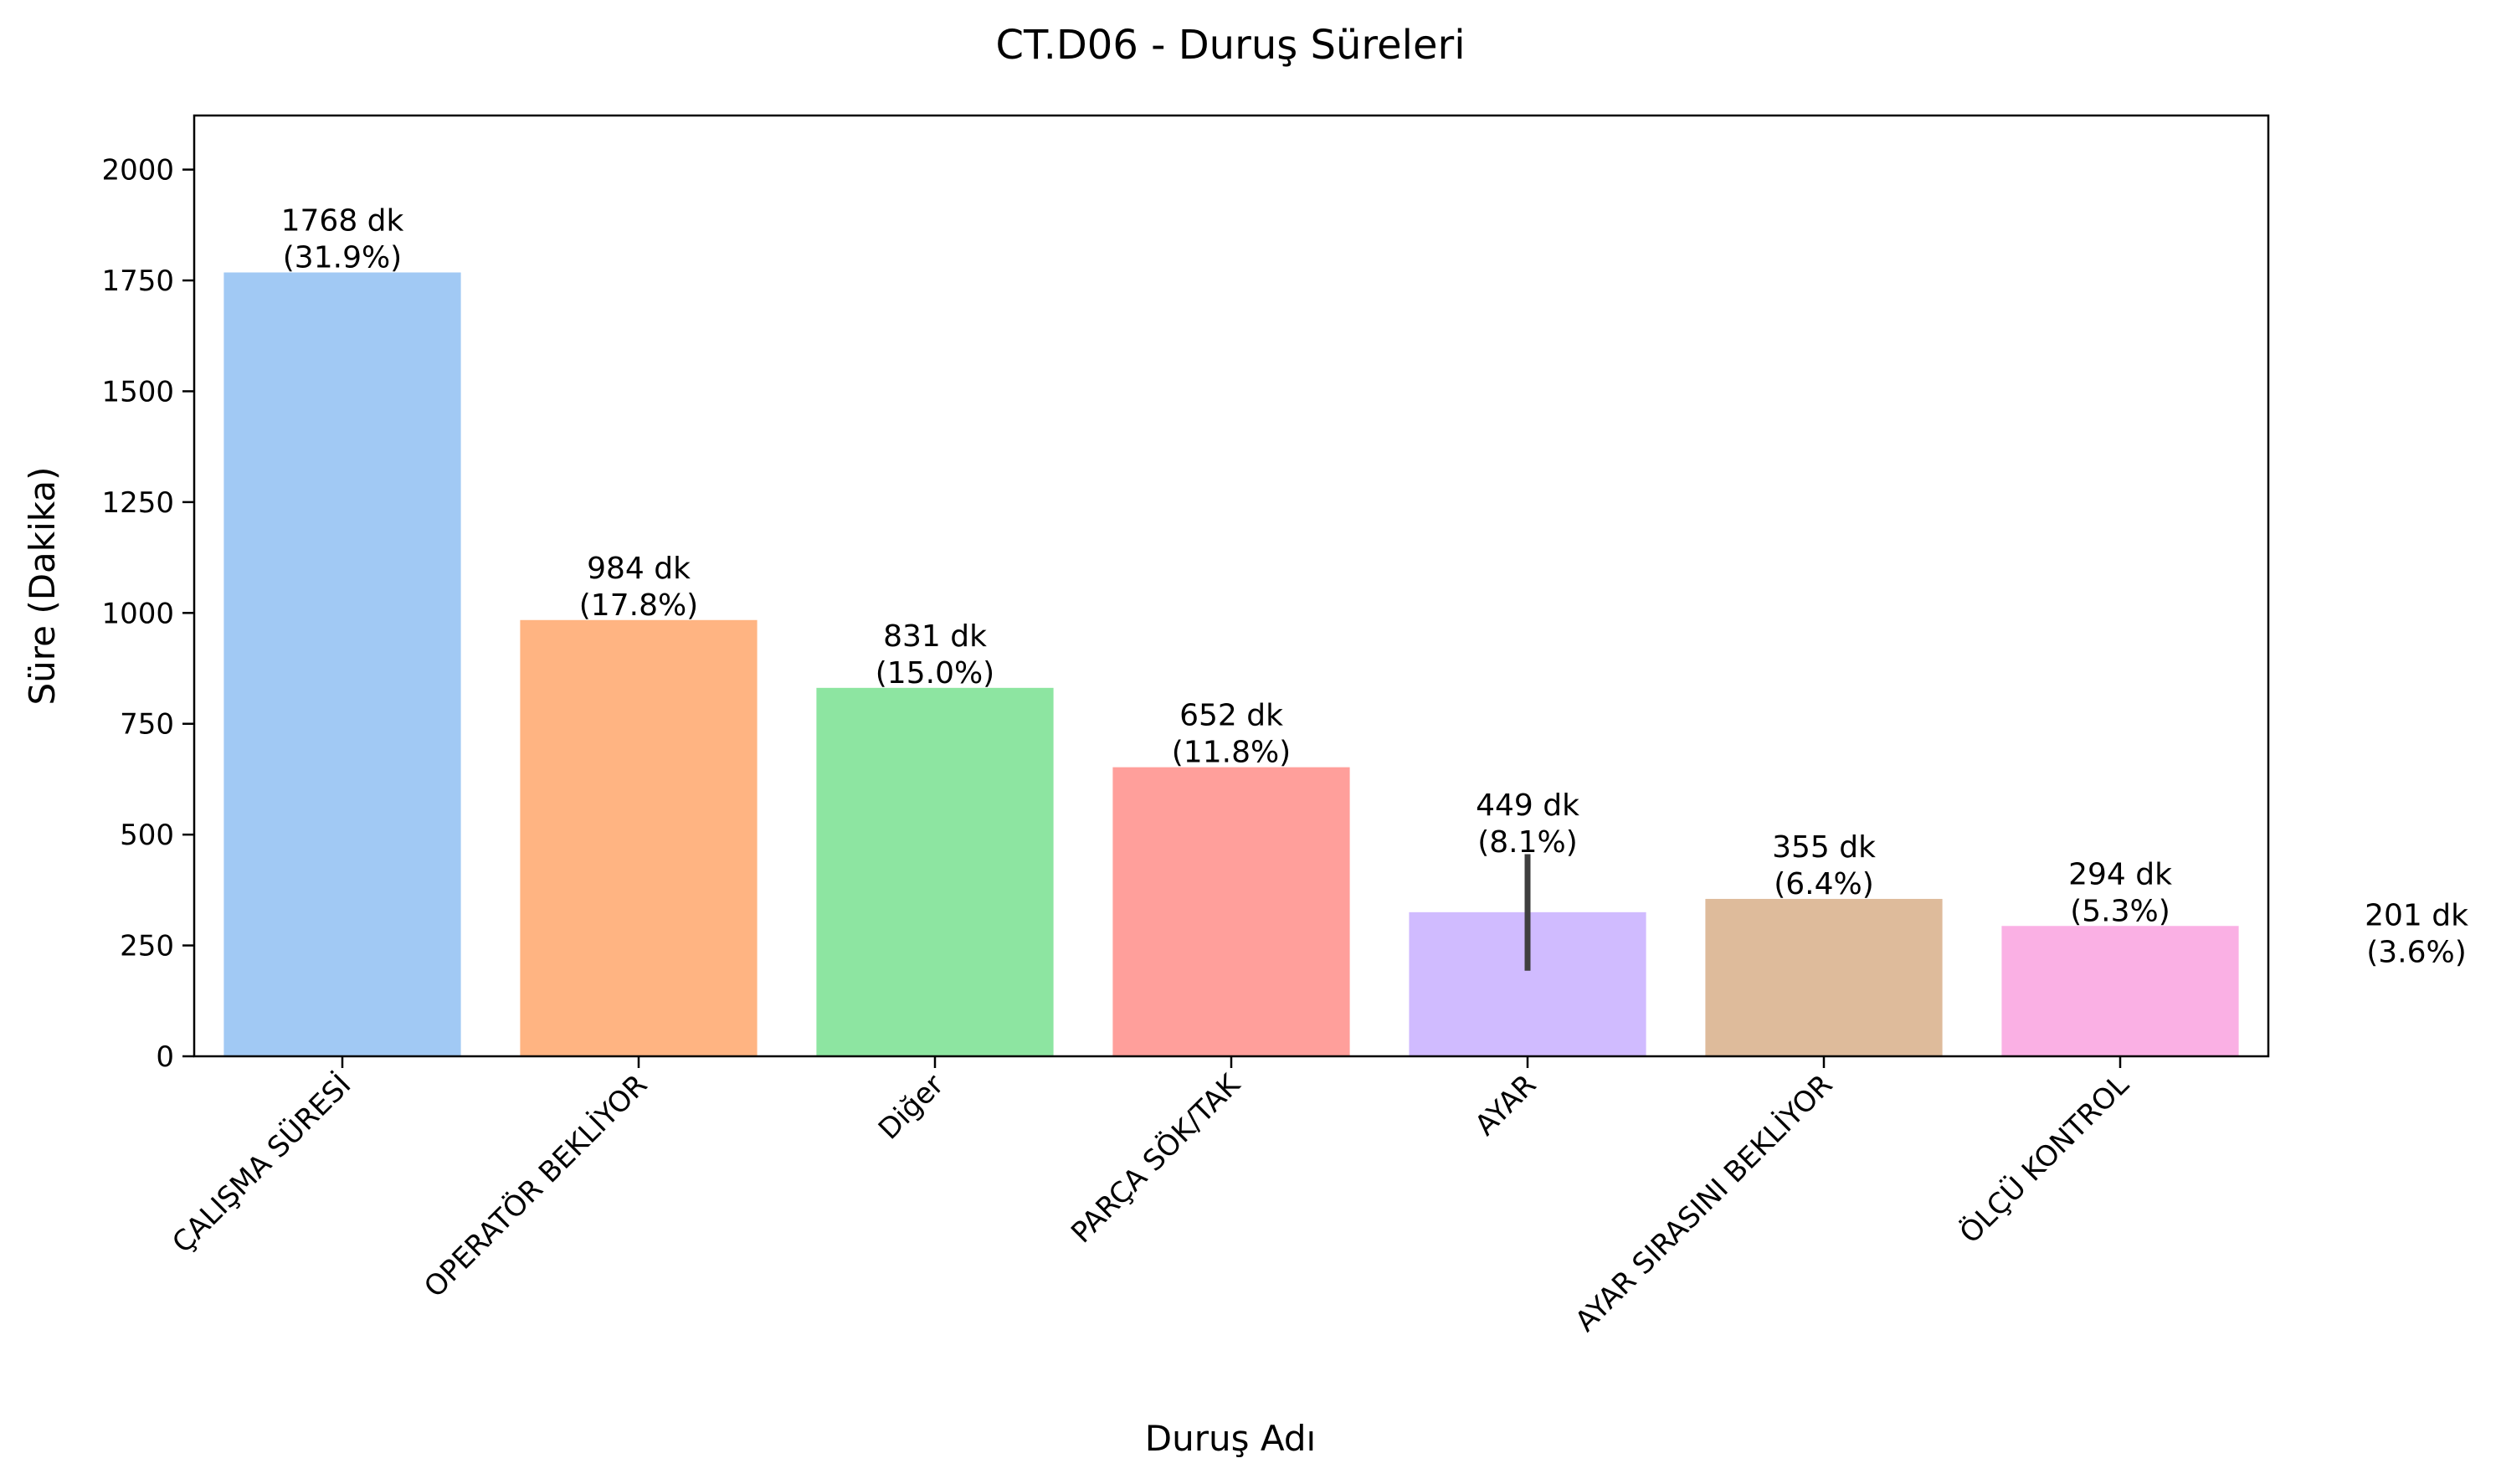  What do you see at coordinates (1824, 884) in the screenshot?
I see `data-label-percent: (6.4%)` at bounding box center [1824, 884].